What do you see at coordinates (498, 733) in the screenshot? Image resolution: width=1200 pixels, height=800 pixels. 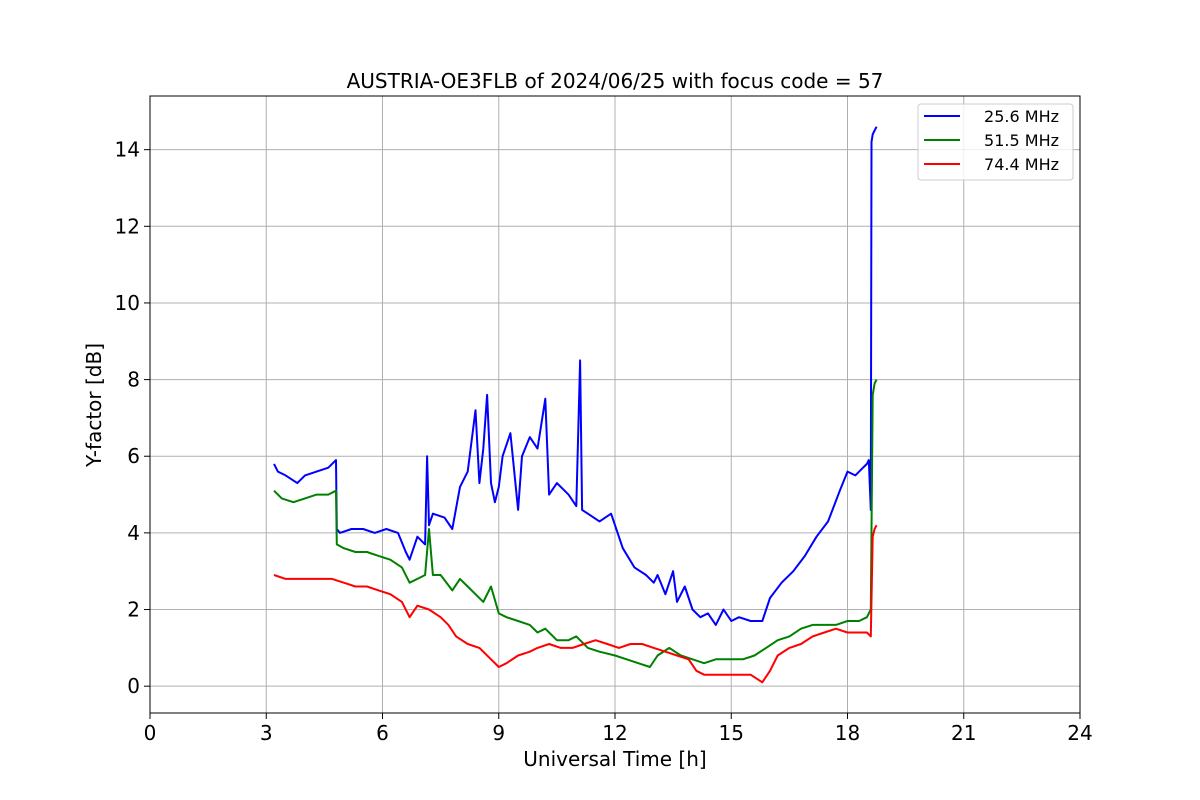 I see `x-tick-label: 9` at bounding box center [498, 733].